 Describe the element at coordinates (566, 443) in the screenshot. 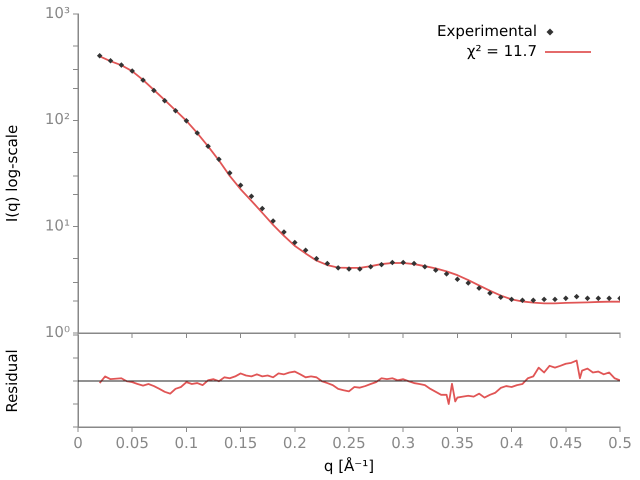

I see `x-tick-label: 0.45` at that location.